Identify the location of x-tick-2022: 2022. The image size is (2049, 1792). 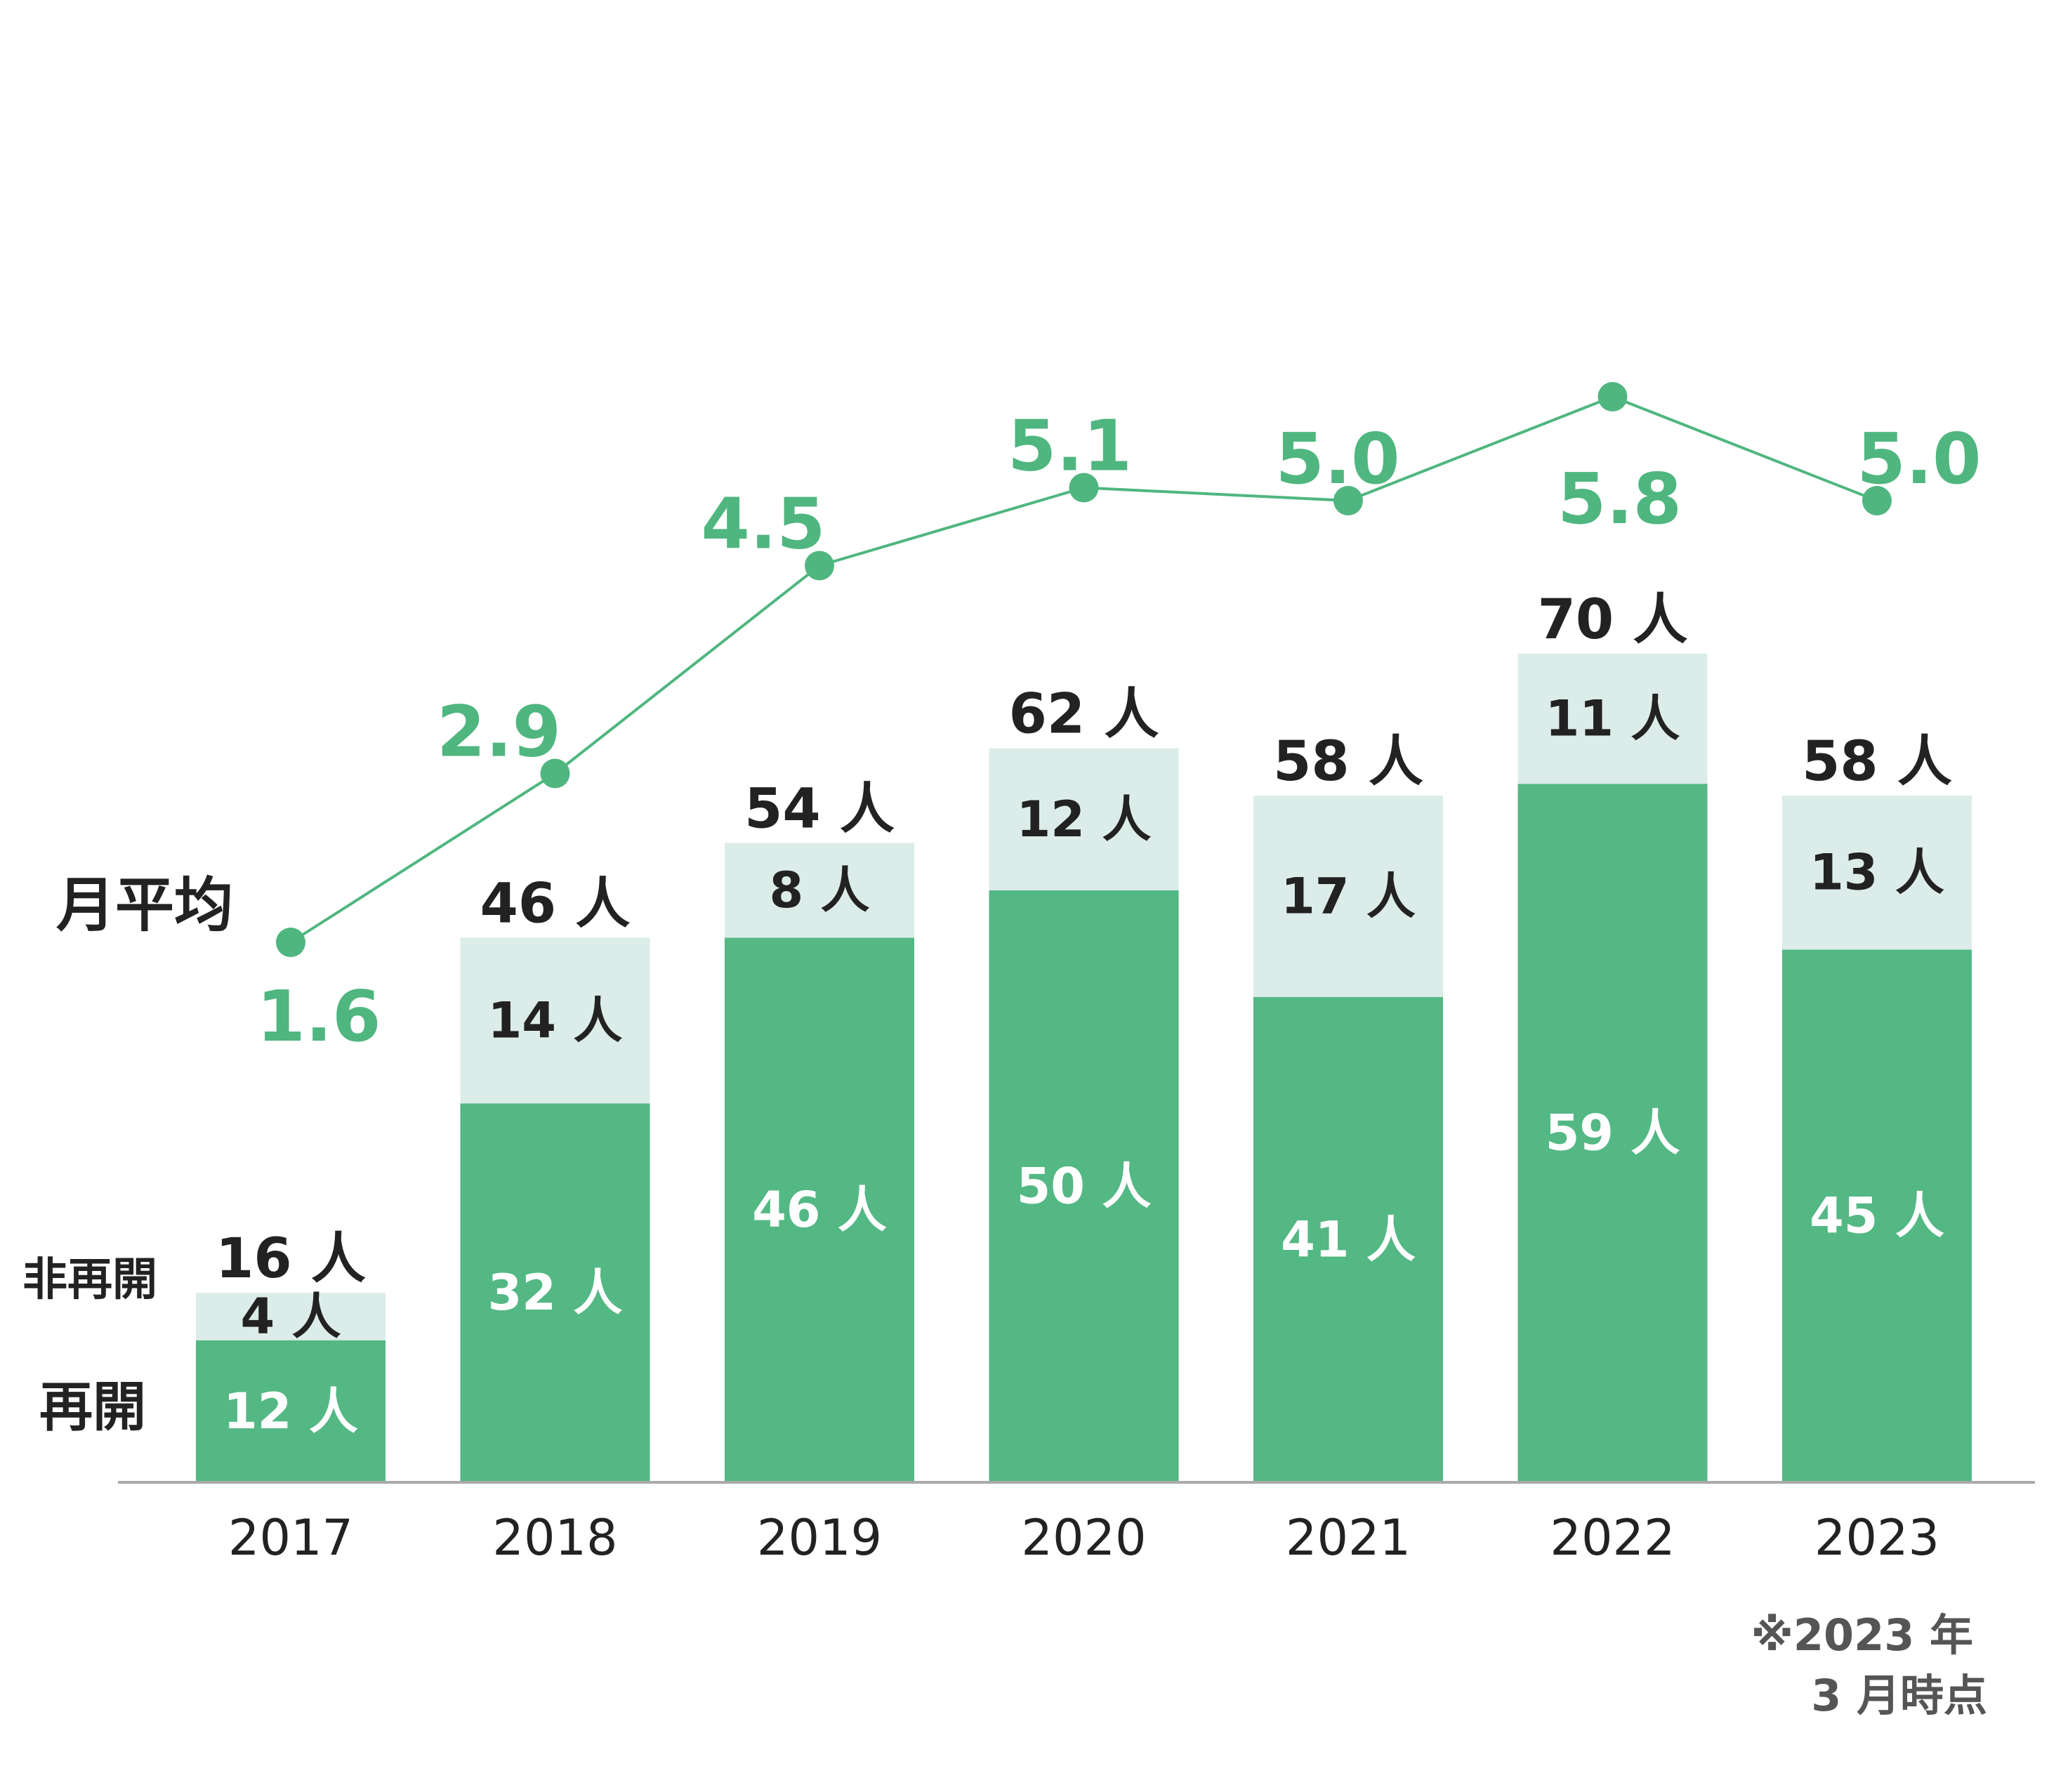
(1612, 1538).